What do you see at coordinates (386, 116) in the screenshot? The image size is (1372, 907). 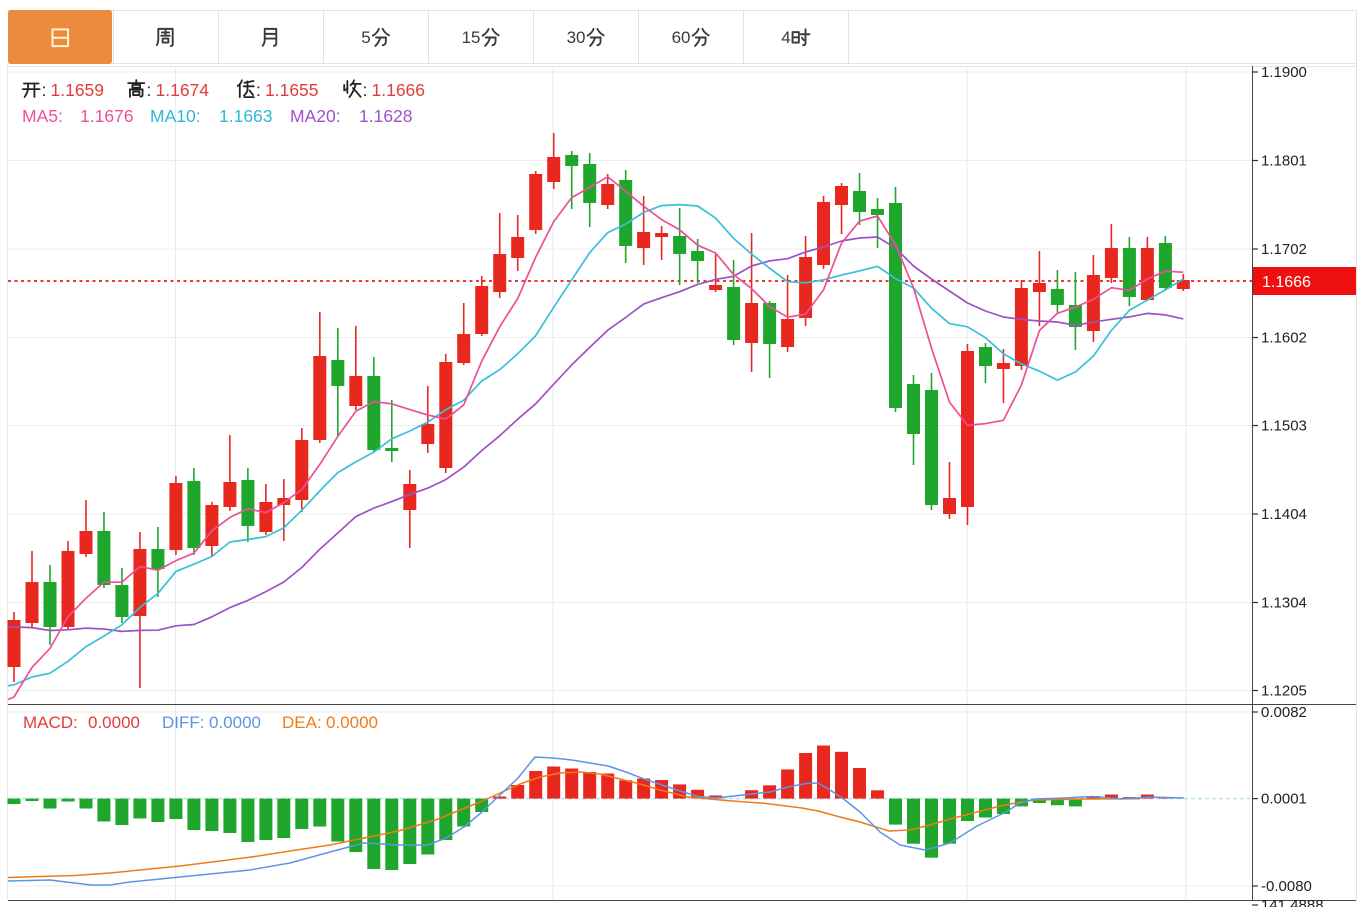 I see `svg-text: 1.1628` at bounding box center [386, 116].